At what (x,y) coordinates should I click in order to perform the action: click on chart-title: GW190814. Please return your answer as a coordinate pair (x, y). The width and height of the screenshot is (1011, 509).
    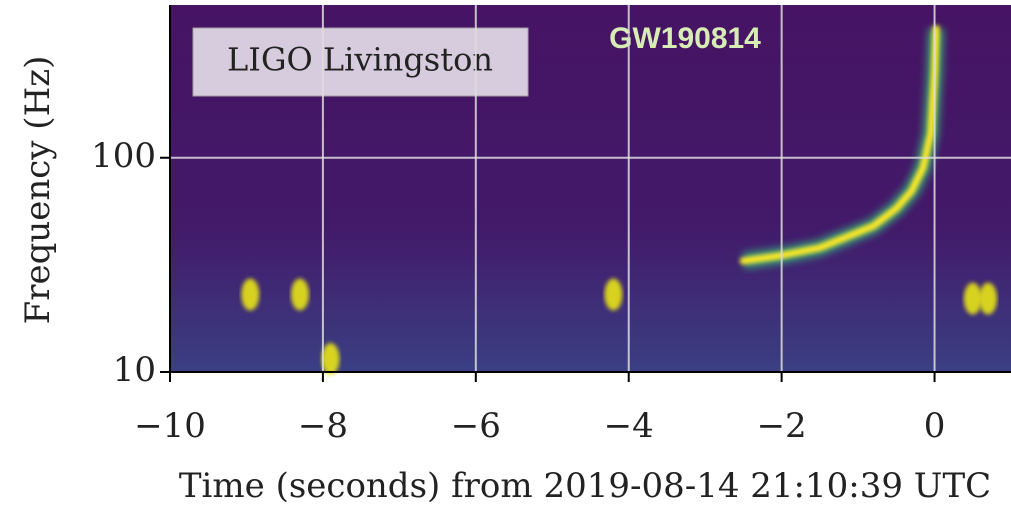
    Looking at the image, I should click on (685, 38).